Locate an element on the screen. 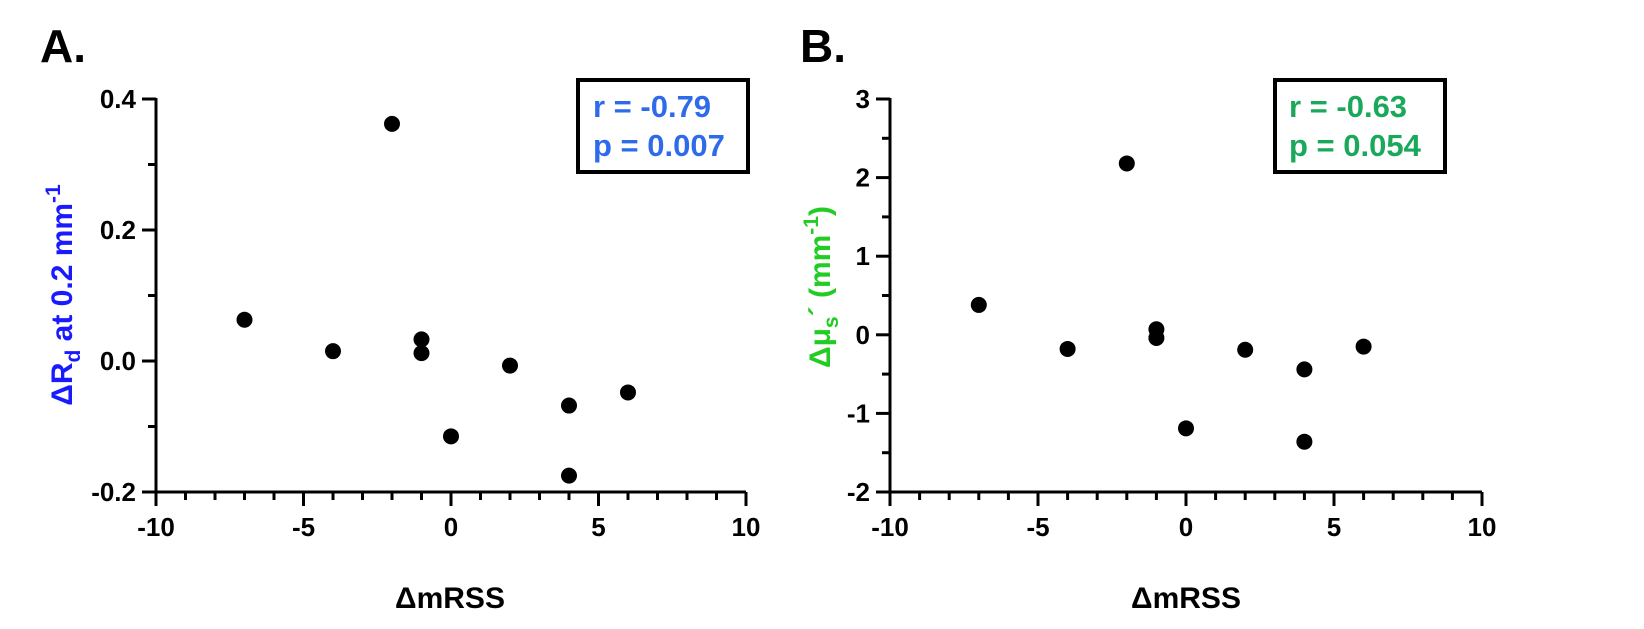 This screenshot has width=1644, height=629. panel-b-ylabel-sup: -1 is located at coordinates (811, 225).